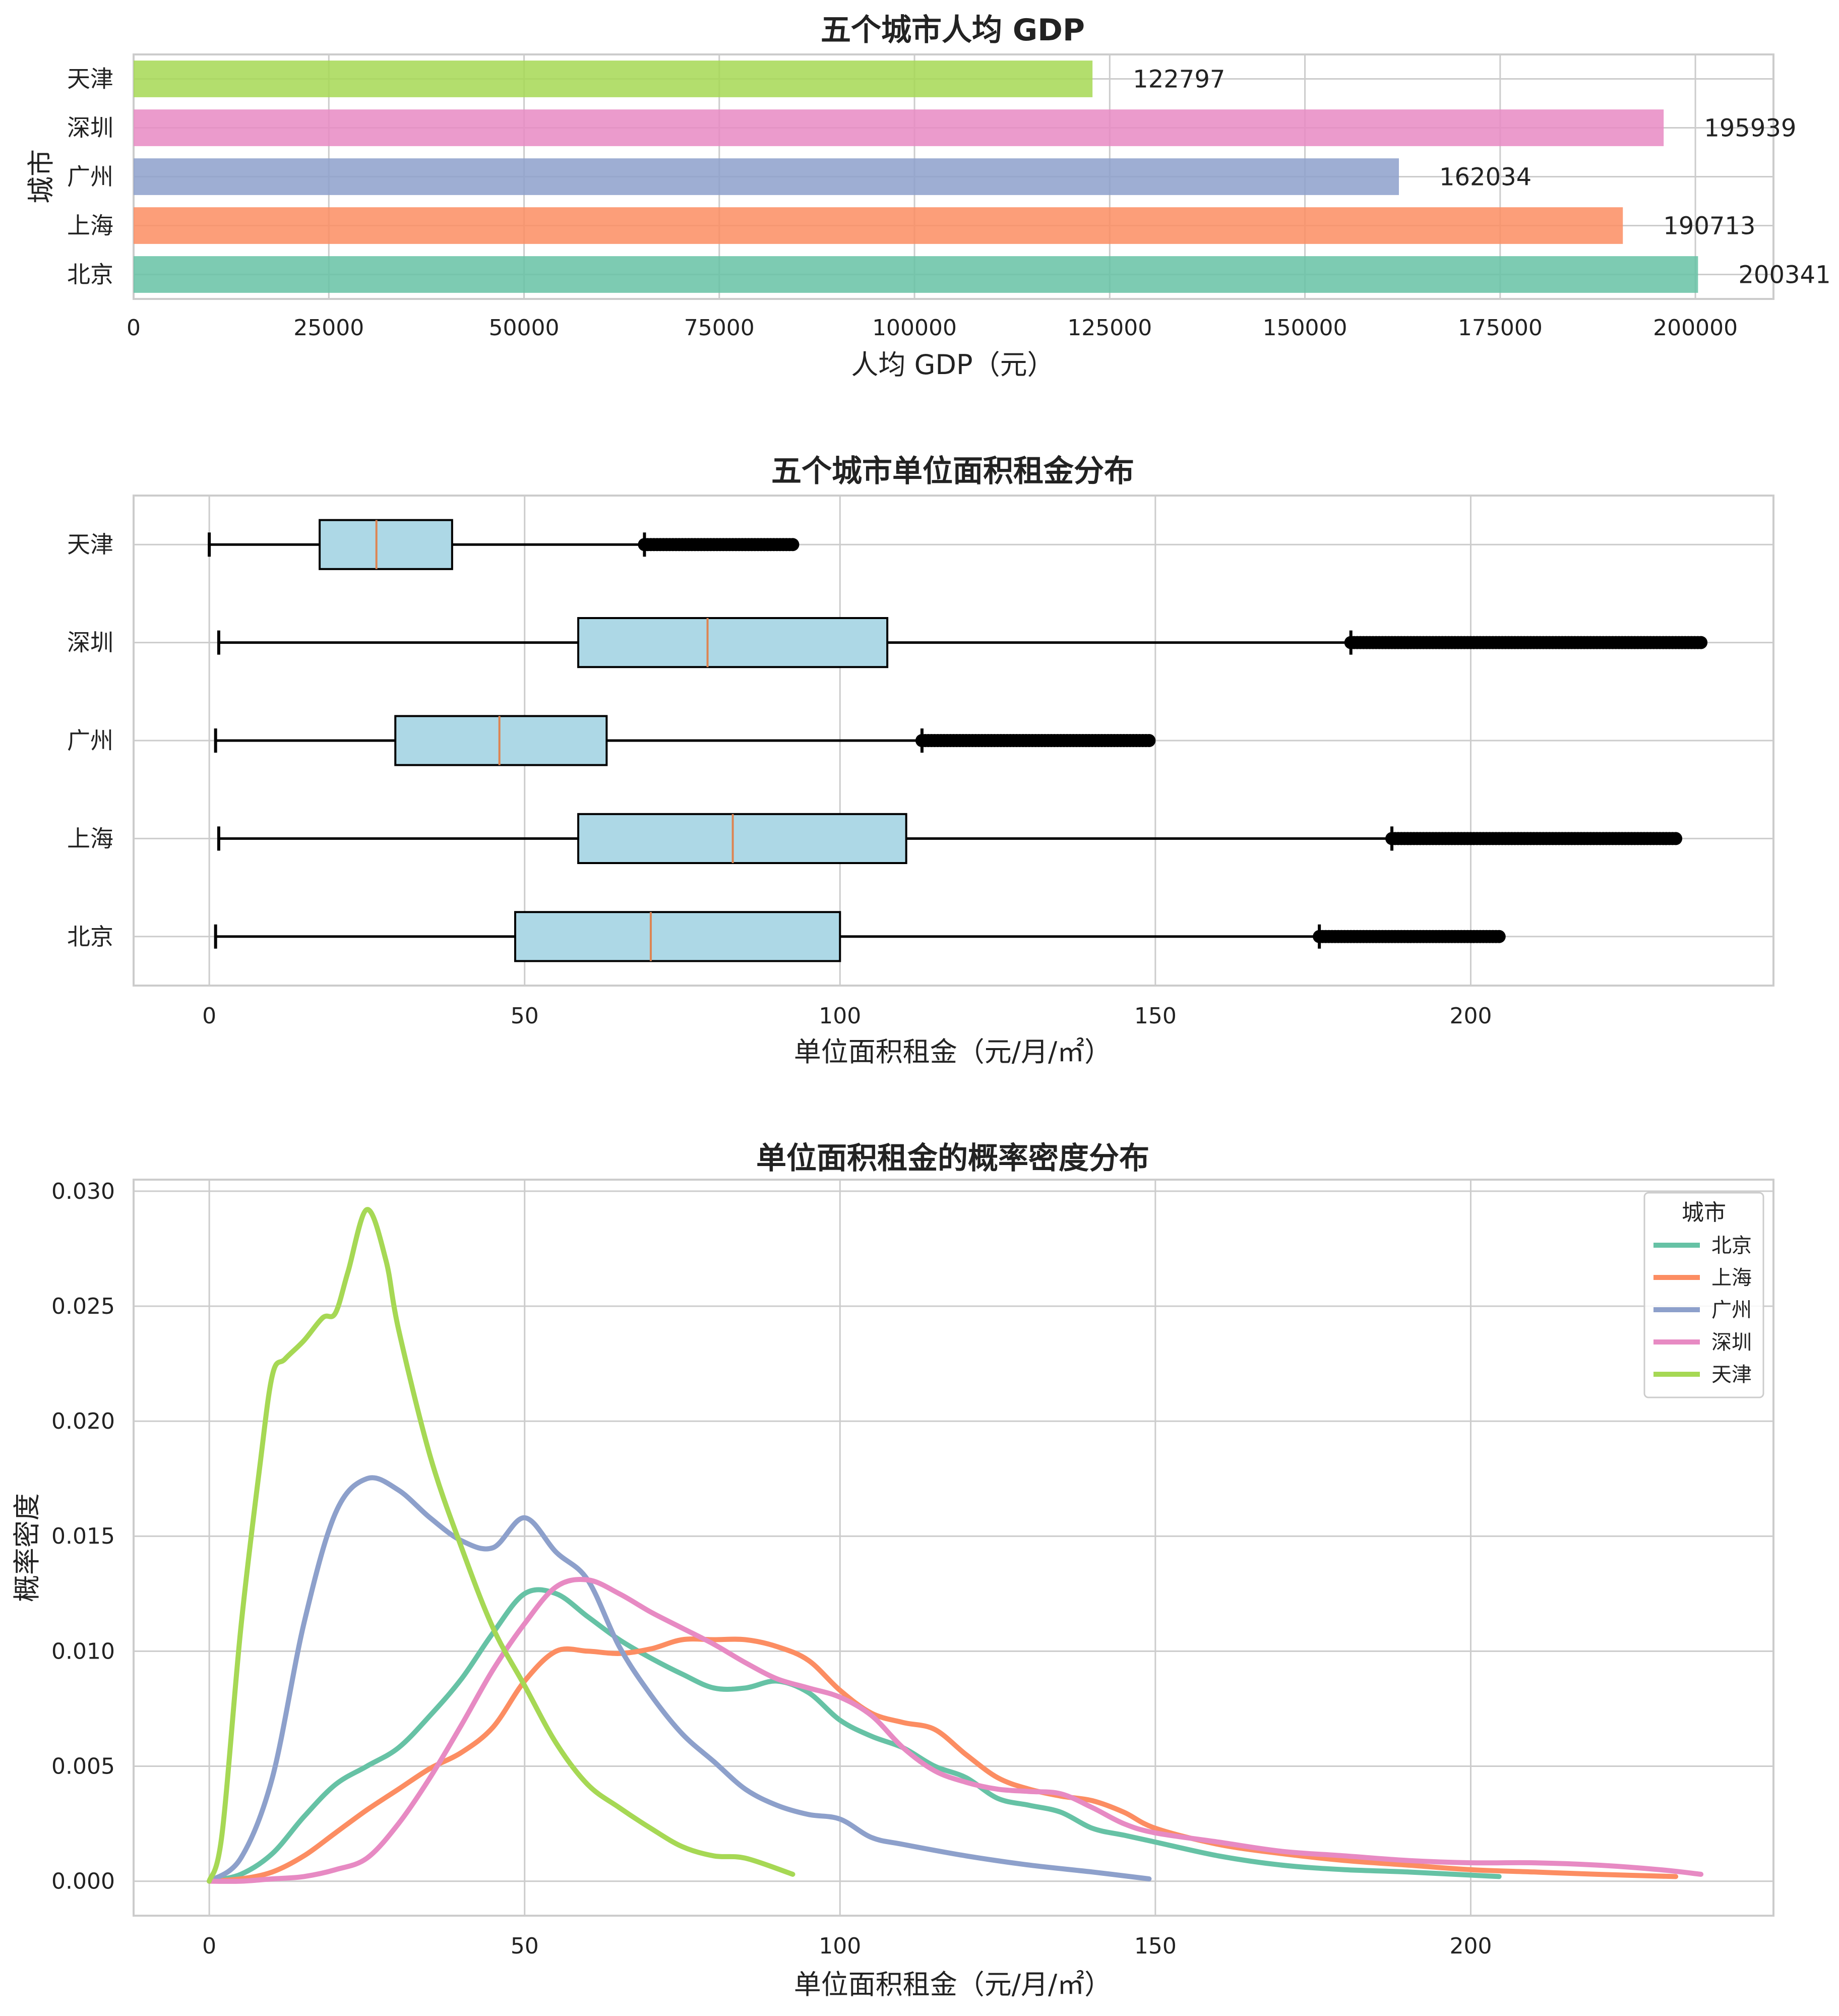  I want to click on gdp-value-label: 195939, so click(1750, 128).